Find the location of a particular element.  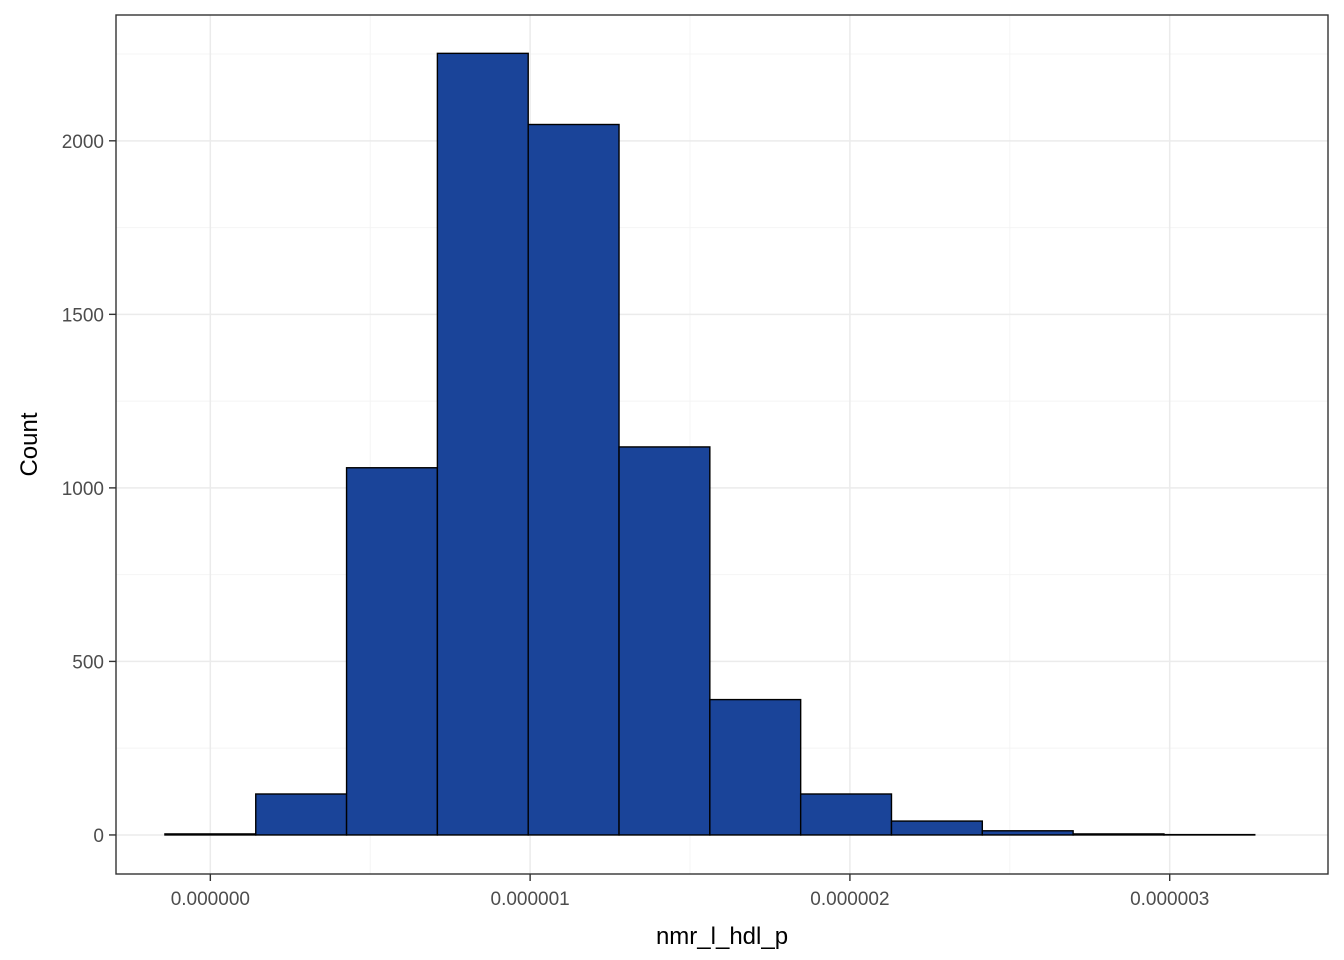

y-tick-label: 1500 is located at coordinates (83, 315).